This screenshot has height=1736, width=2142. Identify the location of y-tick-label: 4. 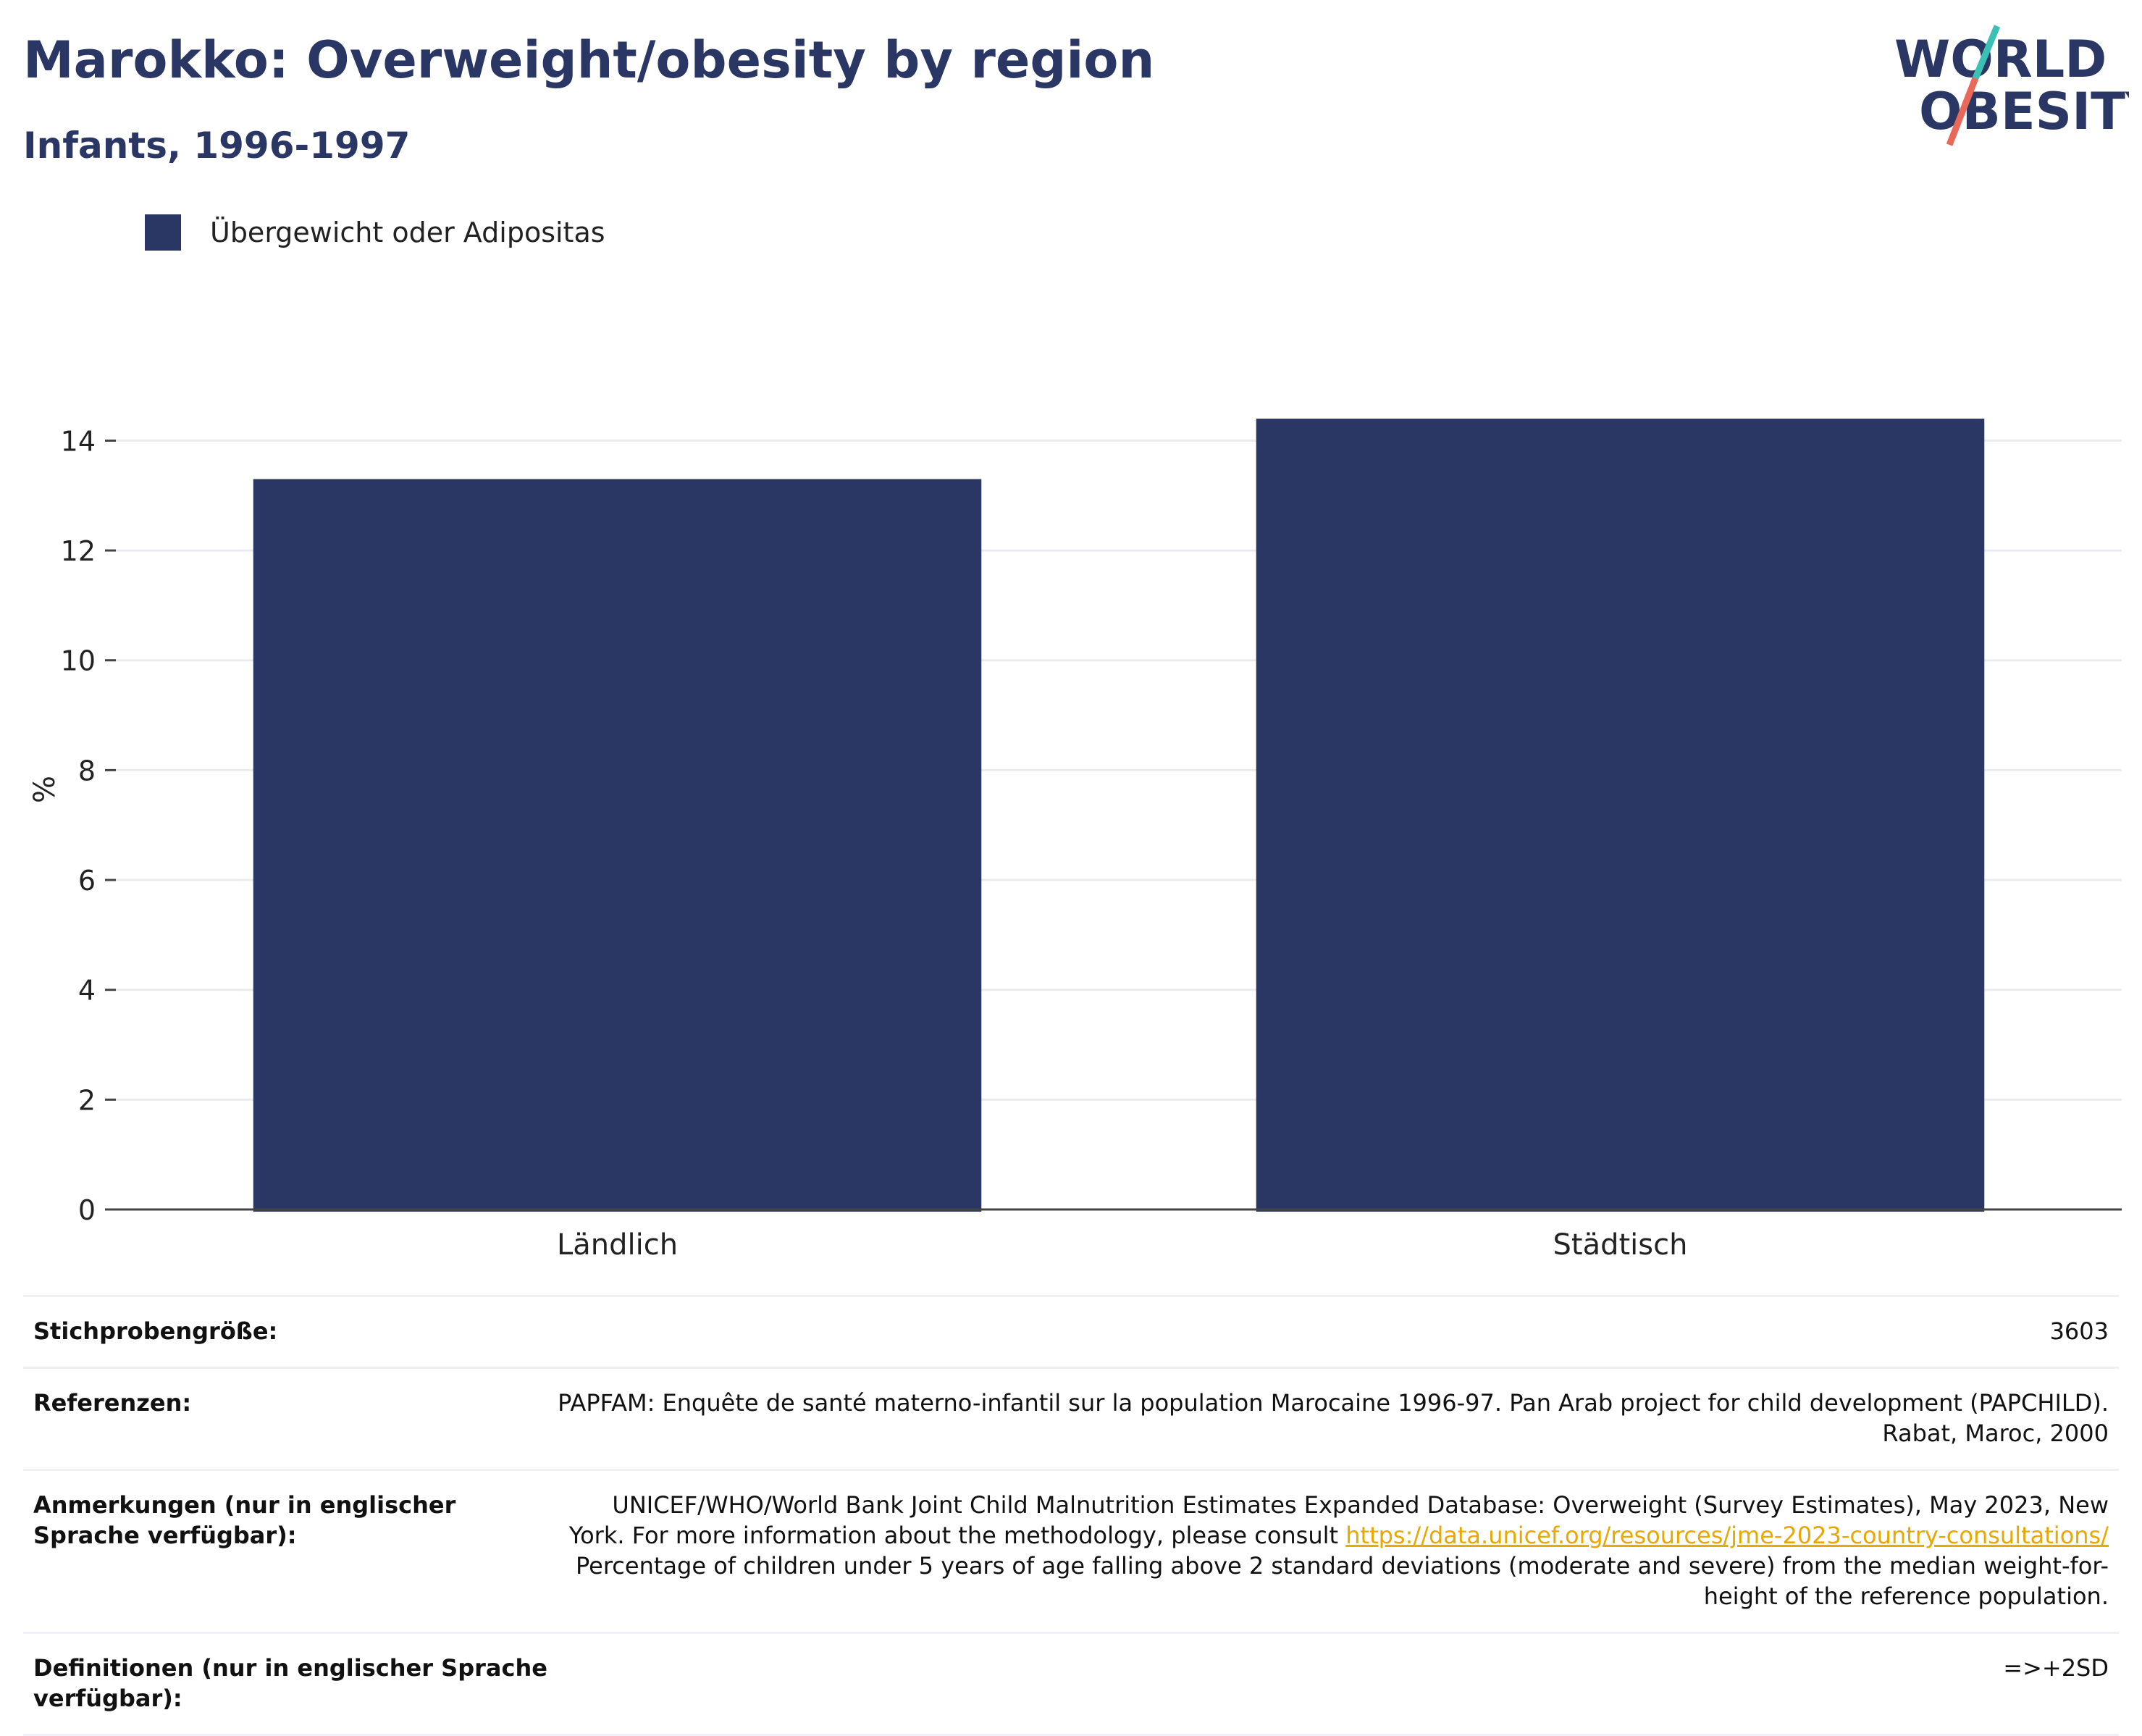
(87, 991).